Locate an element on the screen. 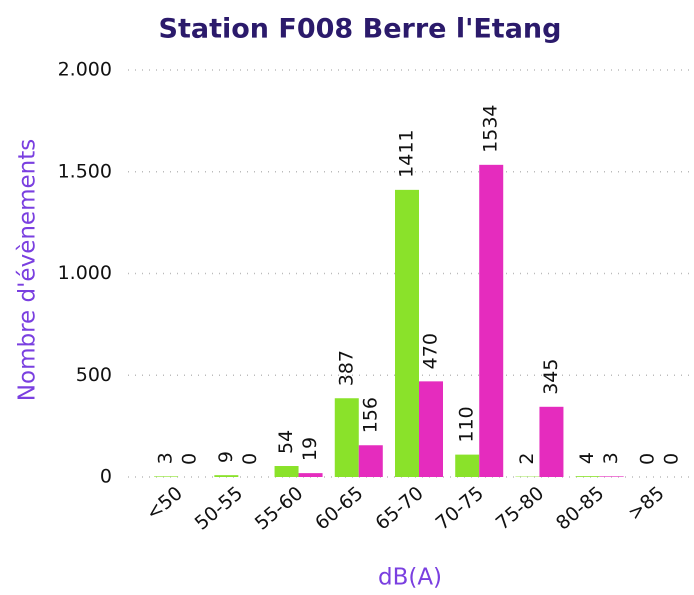 This screenshot has height=595, width=694. x-tick-label: 50-55 is located at coordinates (219, 508).